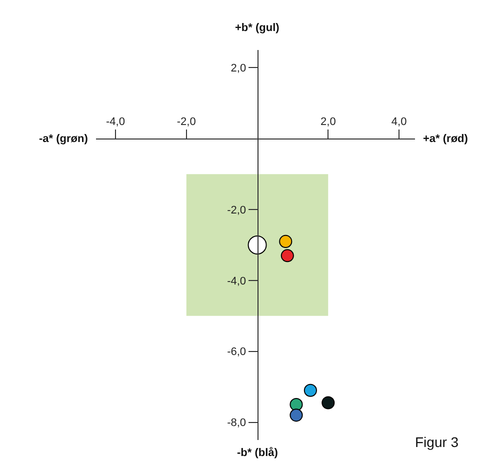 The height and width of the screenshot is (468, 497). I want to click on y-tick-label: -6,0, so click(236, 352).